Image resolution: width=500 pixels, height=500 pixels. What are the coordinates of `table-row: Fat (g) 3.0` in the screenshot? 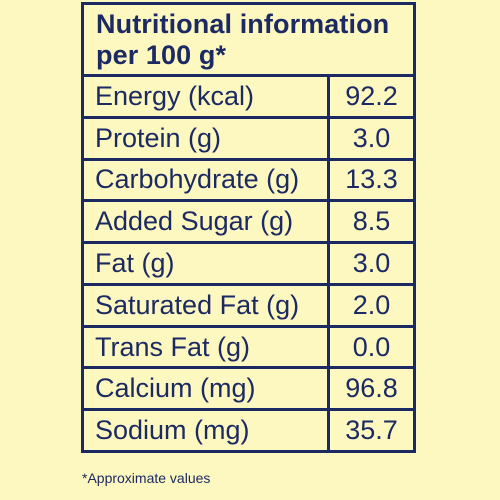 It's located at (248, 265).